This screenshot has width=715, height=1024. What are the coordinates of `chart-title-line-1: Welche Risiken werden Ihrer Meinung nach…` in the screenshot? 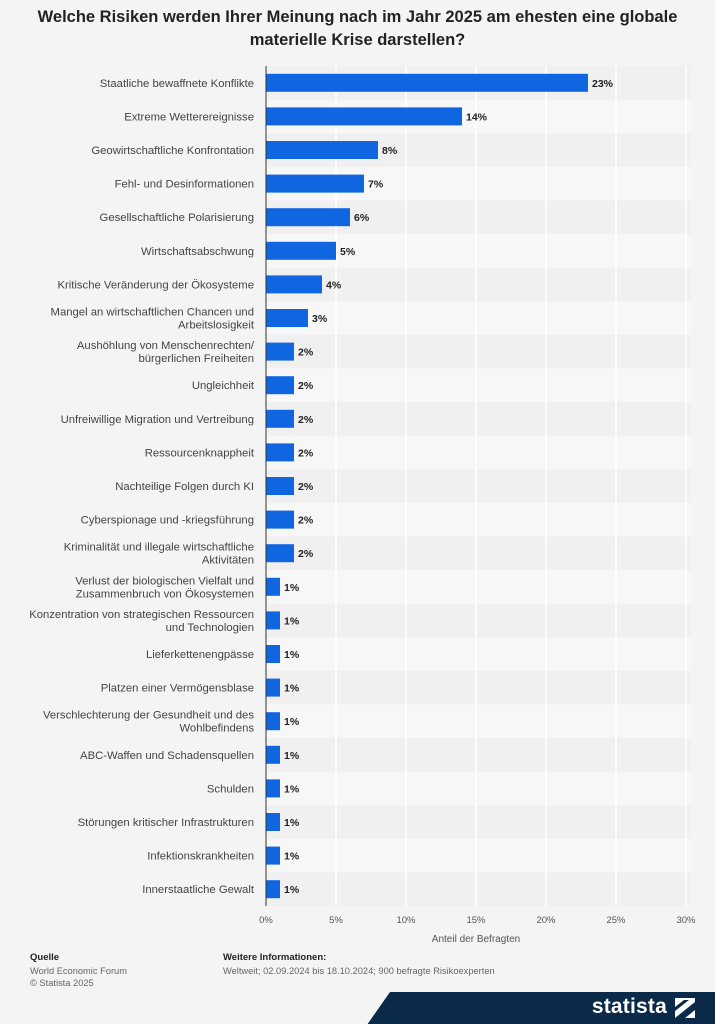 It's located at (357, 17).